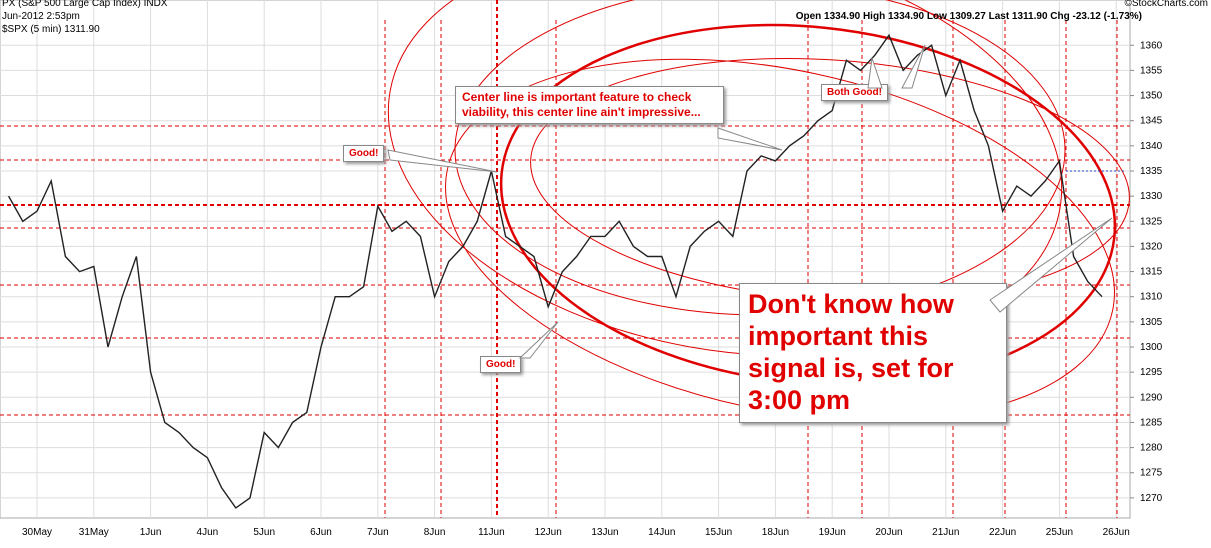 The height and width of the screenshot is (548, 1211). What do you see at coordinates (1151, 196) in the screenshot?
I see `y-tick-label: 1330` at bounding box center [1151, 196].